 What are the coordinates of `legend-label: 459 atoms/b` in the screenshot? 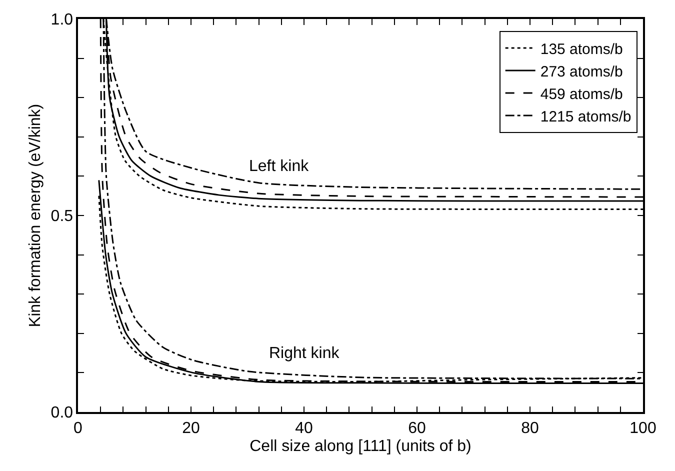 It's located at (581, 94).